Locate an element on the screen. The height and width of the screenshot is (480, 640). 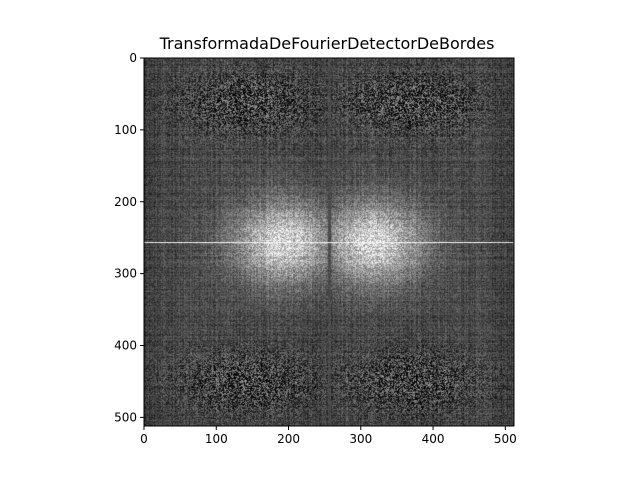
x-tick-label: 300 is located at coordinates (360, 439).